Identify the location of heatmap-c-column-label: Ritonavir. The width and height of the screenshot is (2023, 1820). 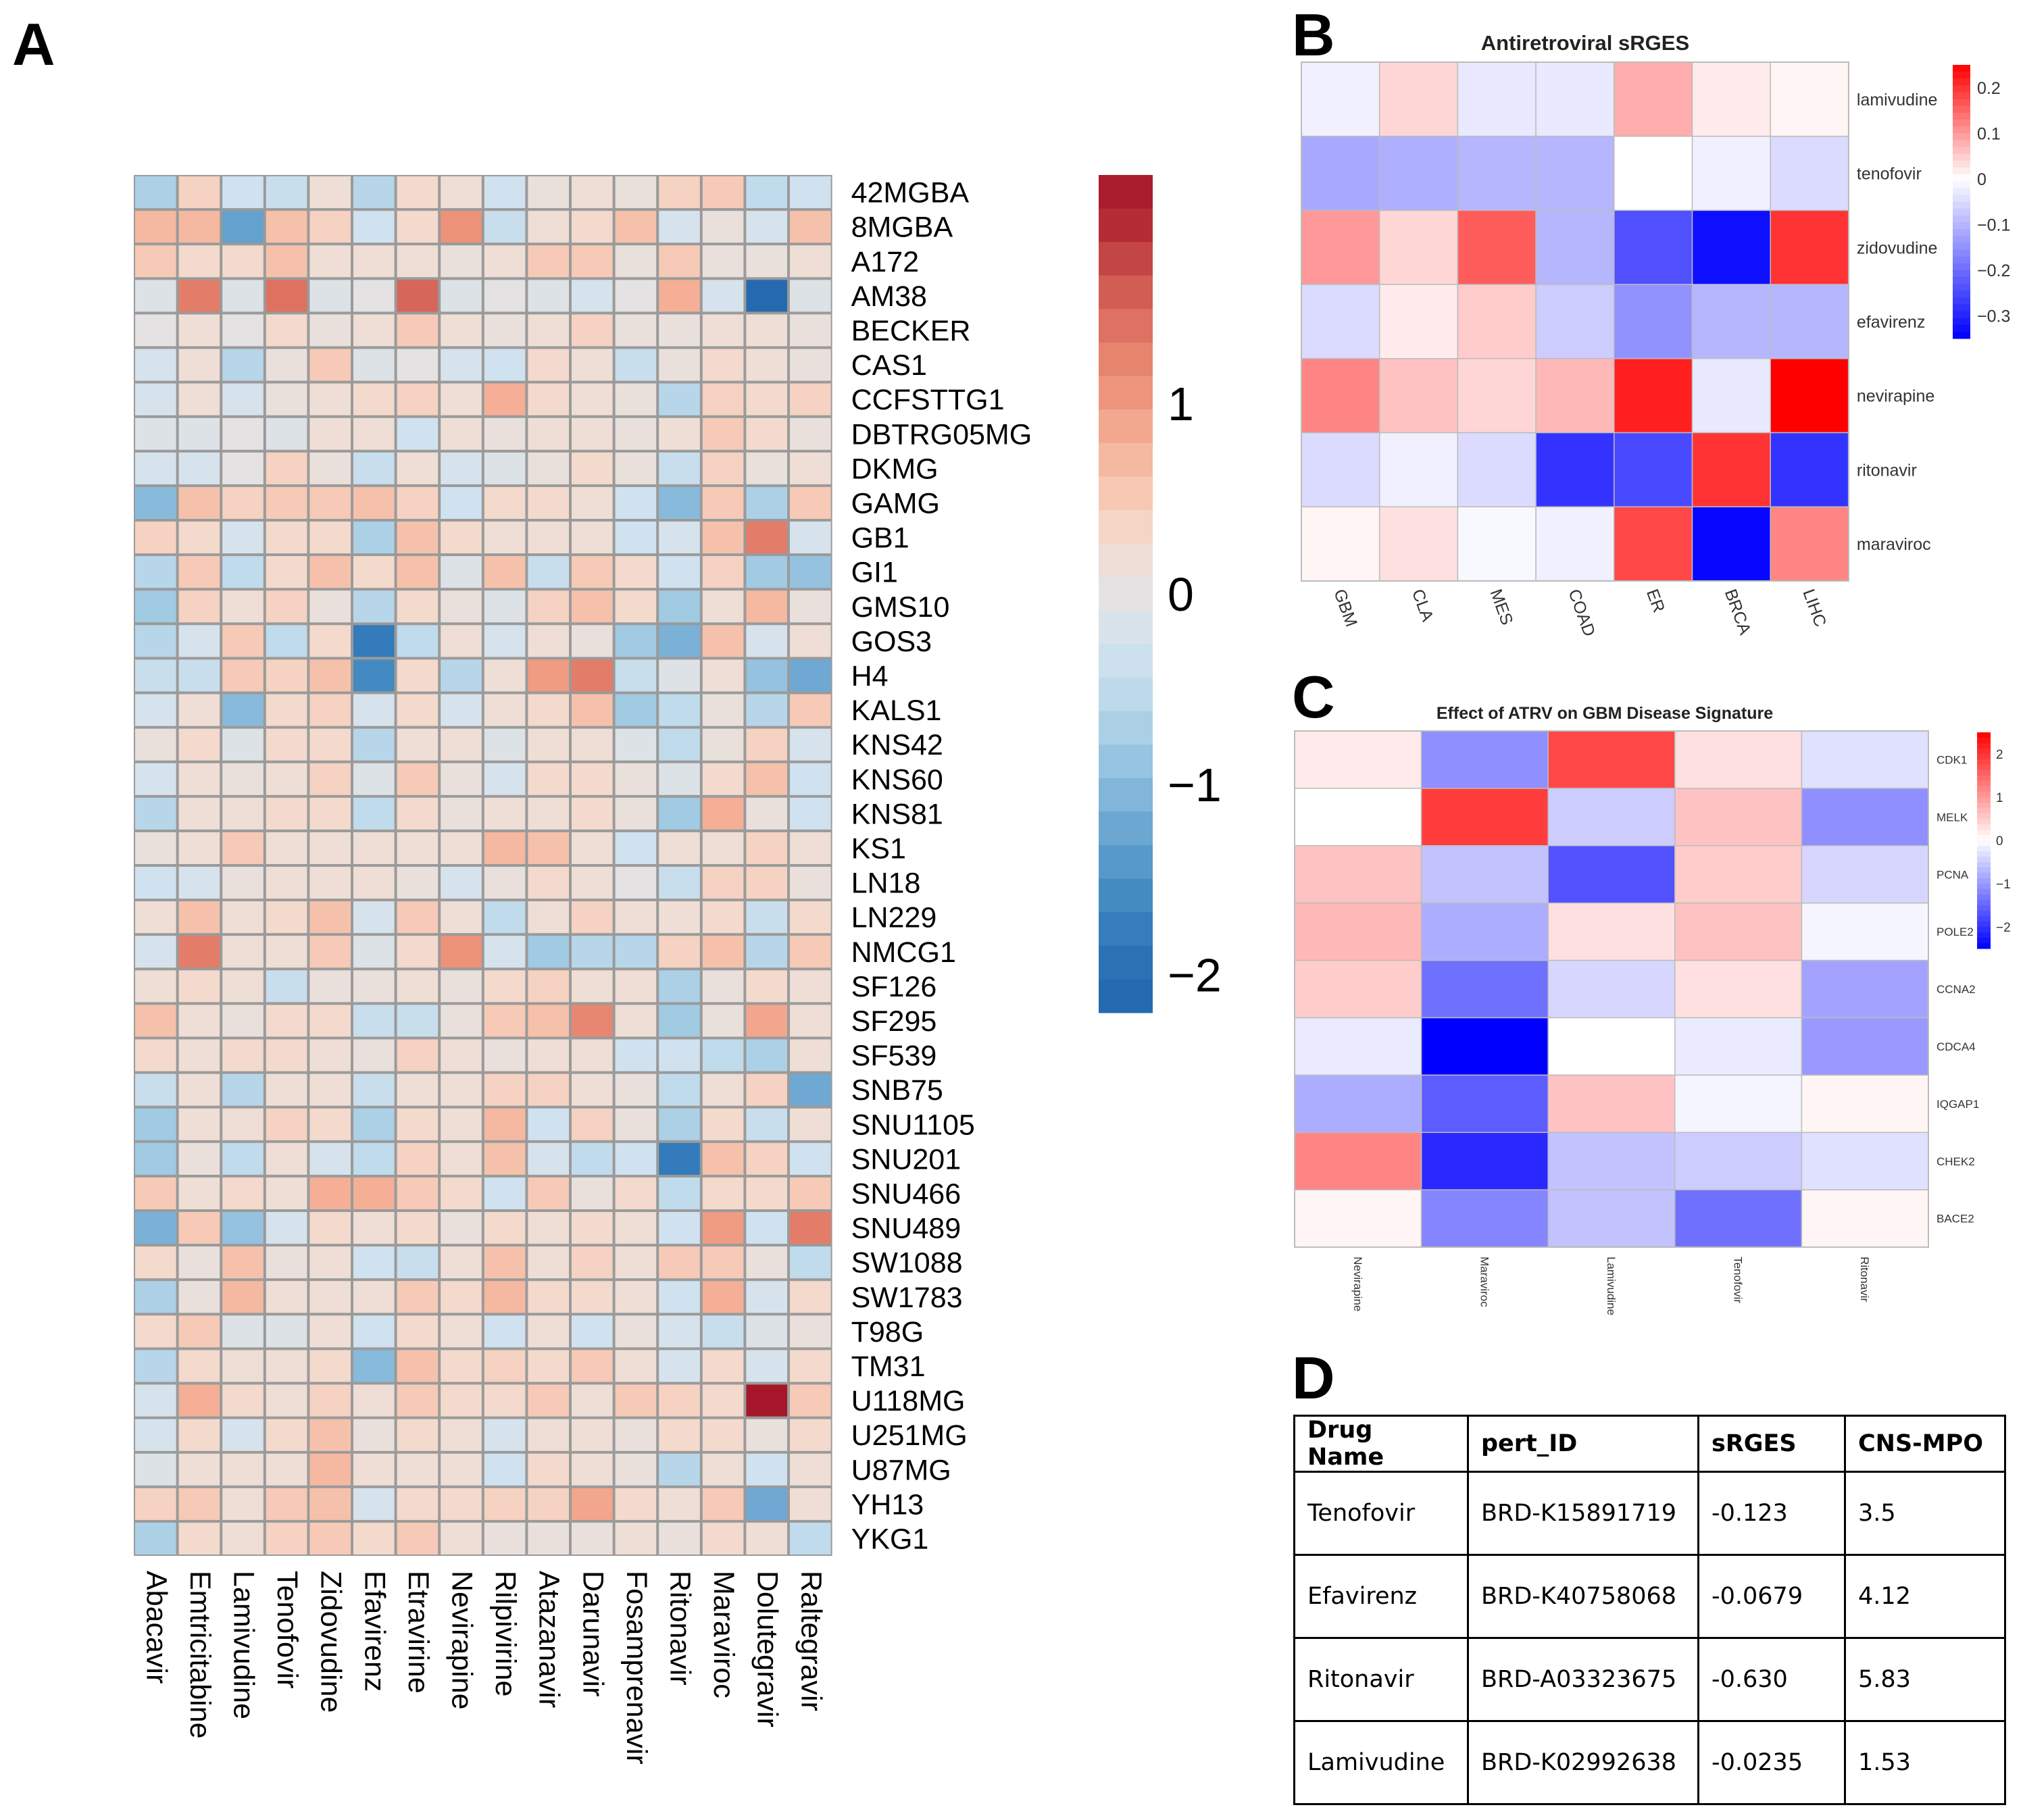
(1865, 1280).